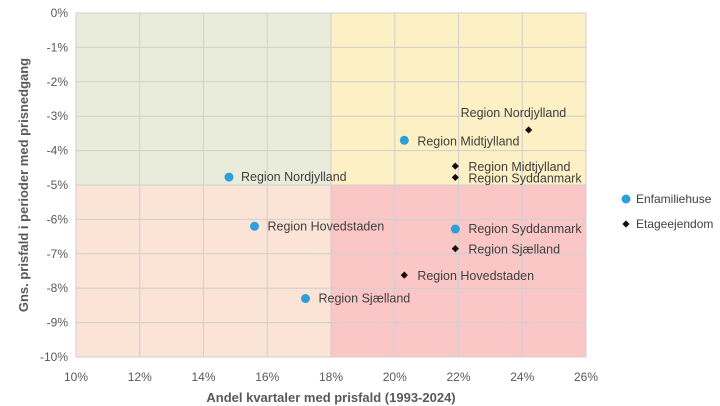 This screenshot has width=720, height=406. What do you see at coordinates (331, 377) in the screenshot?
I see `x-tick-label: 18%` at bounding box center [331, 377].